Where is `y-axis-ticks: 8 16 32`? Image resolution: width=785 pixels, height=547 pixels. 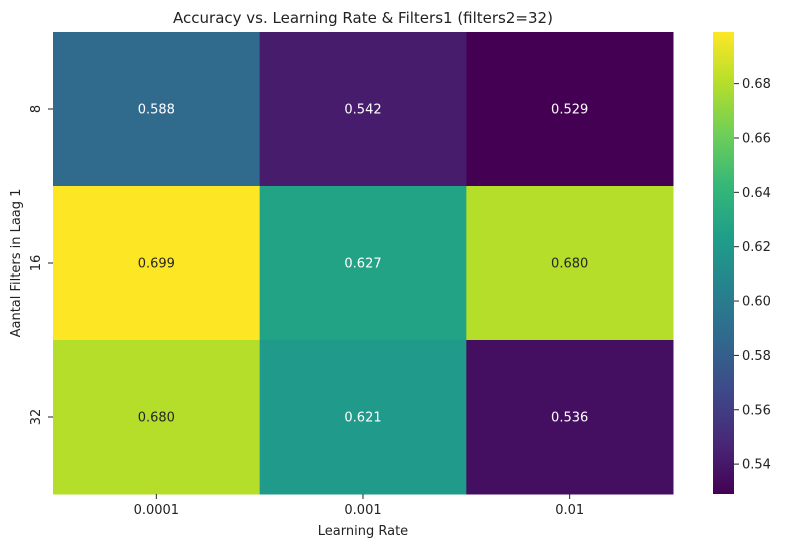 y-axis-ticks: 8 16 32 is located at coordinates (41, 265).